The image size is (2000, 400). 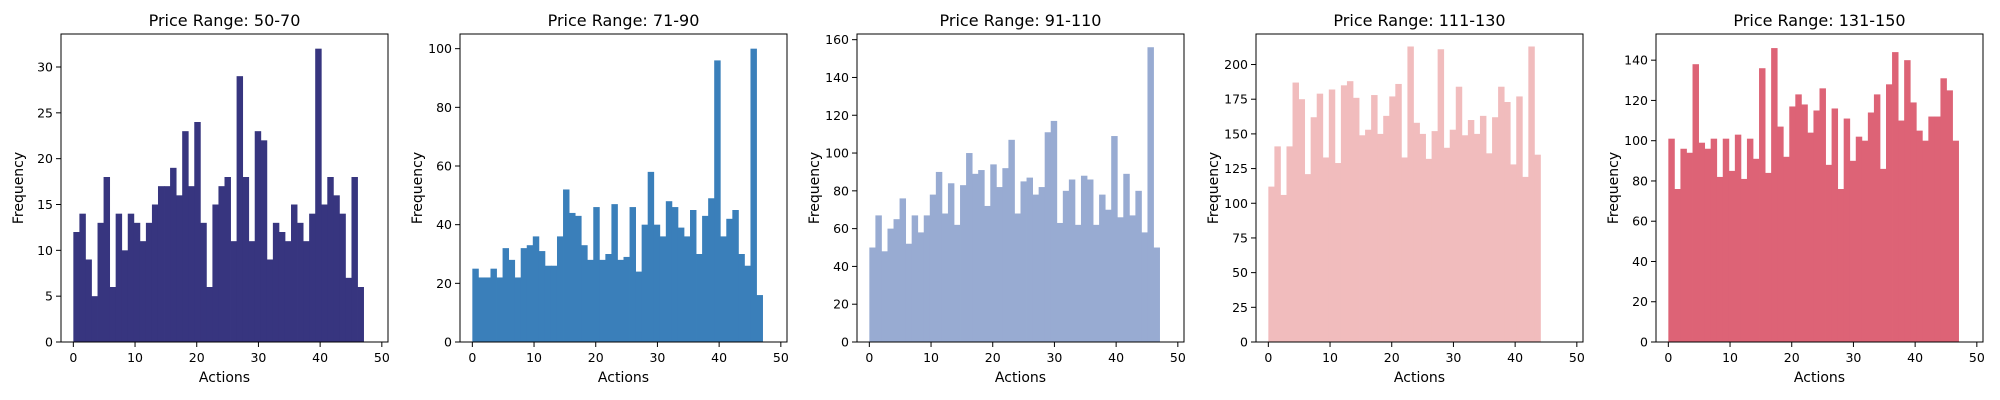 I want to click on y-tick-label: 80, so click(x=1640, y=180).